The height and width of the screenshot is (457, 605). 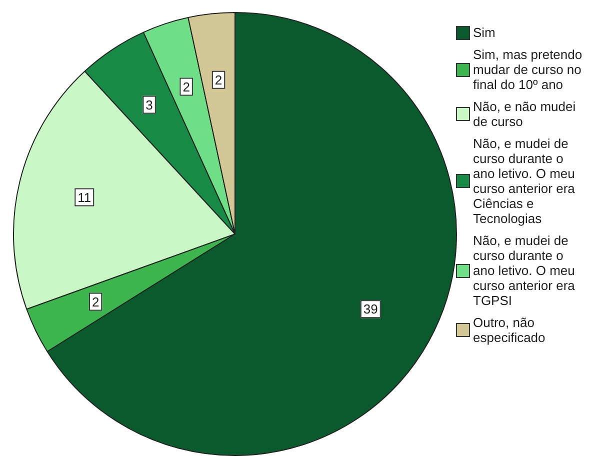 I want to click on data-label: 39, so click(x=370, y=309).